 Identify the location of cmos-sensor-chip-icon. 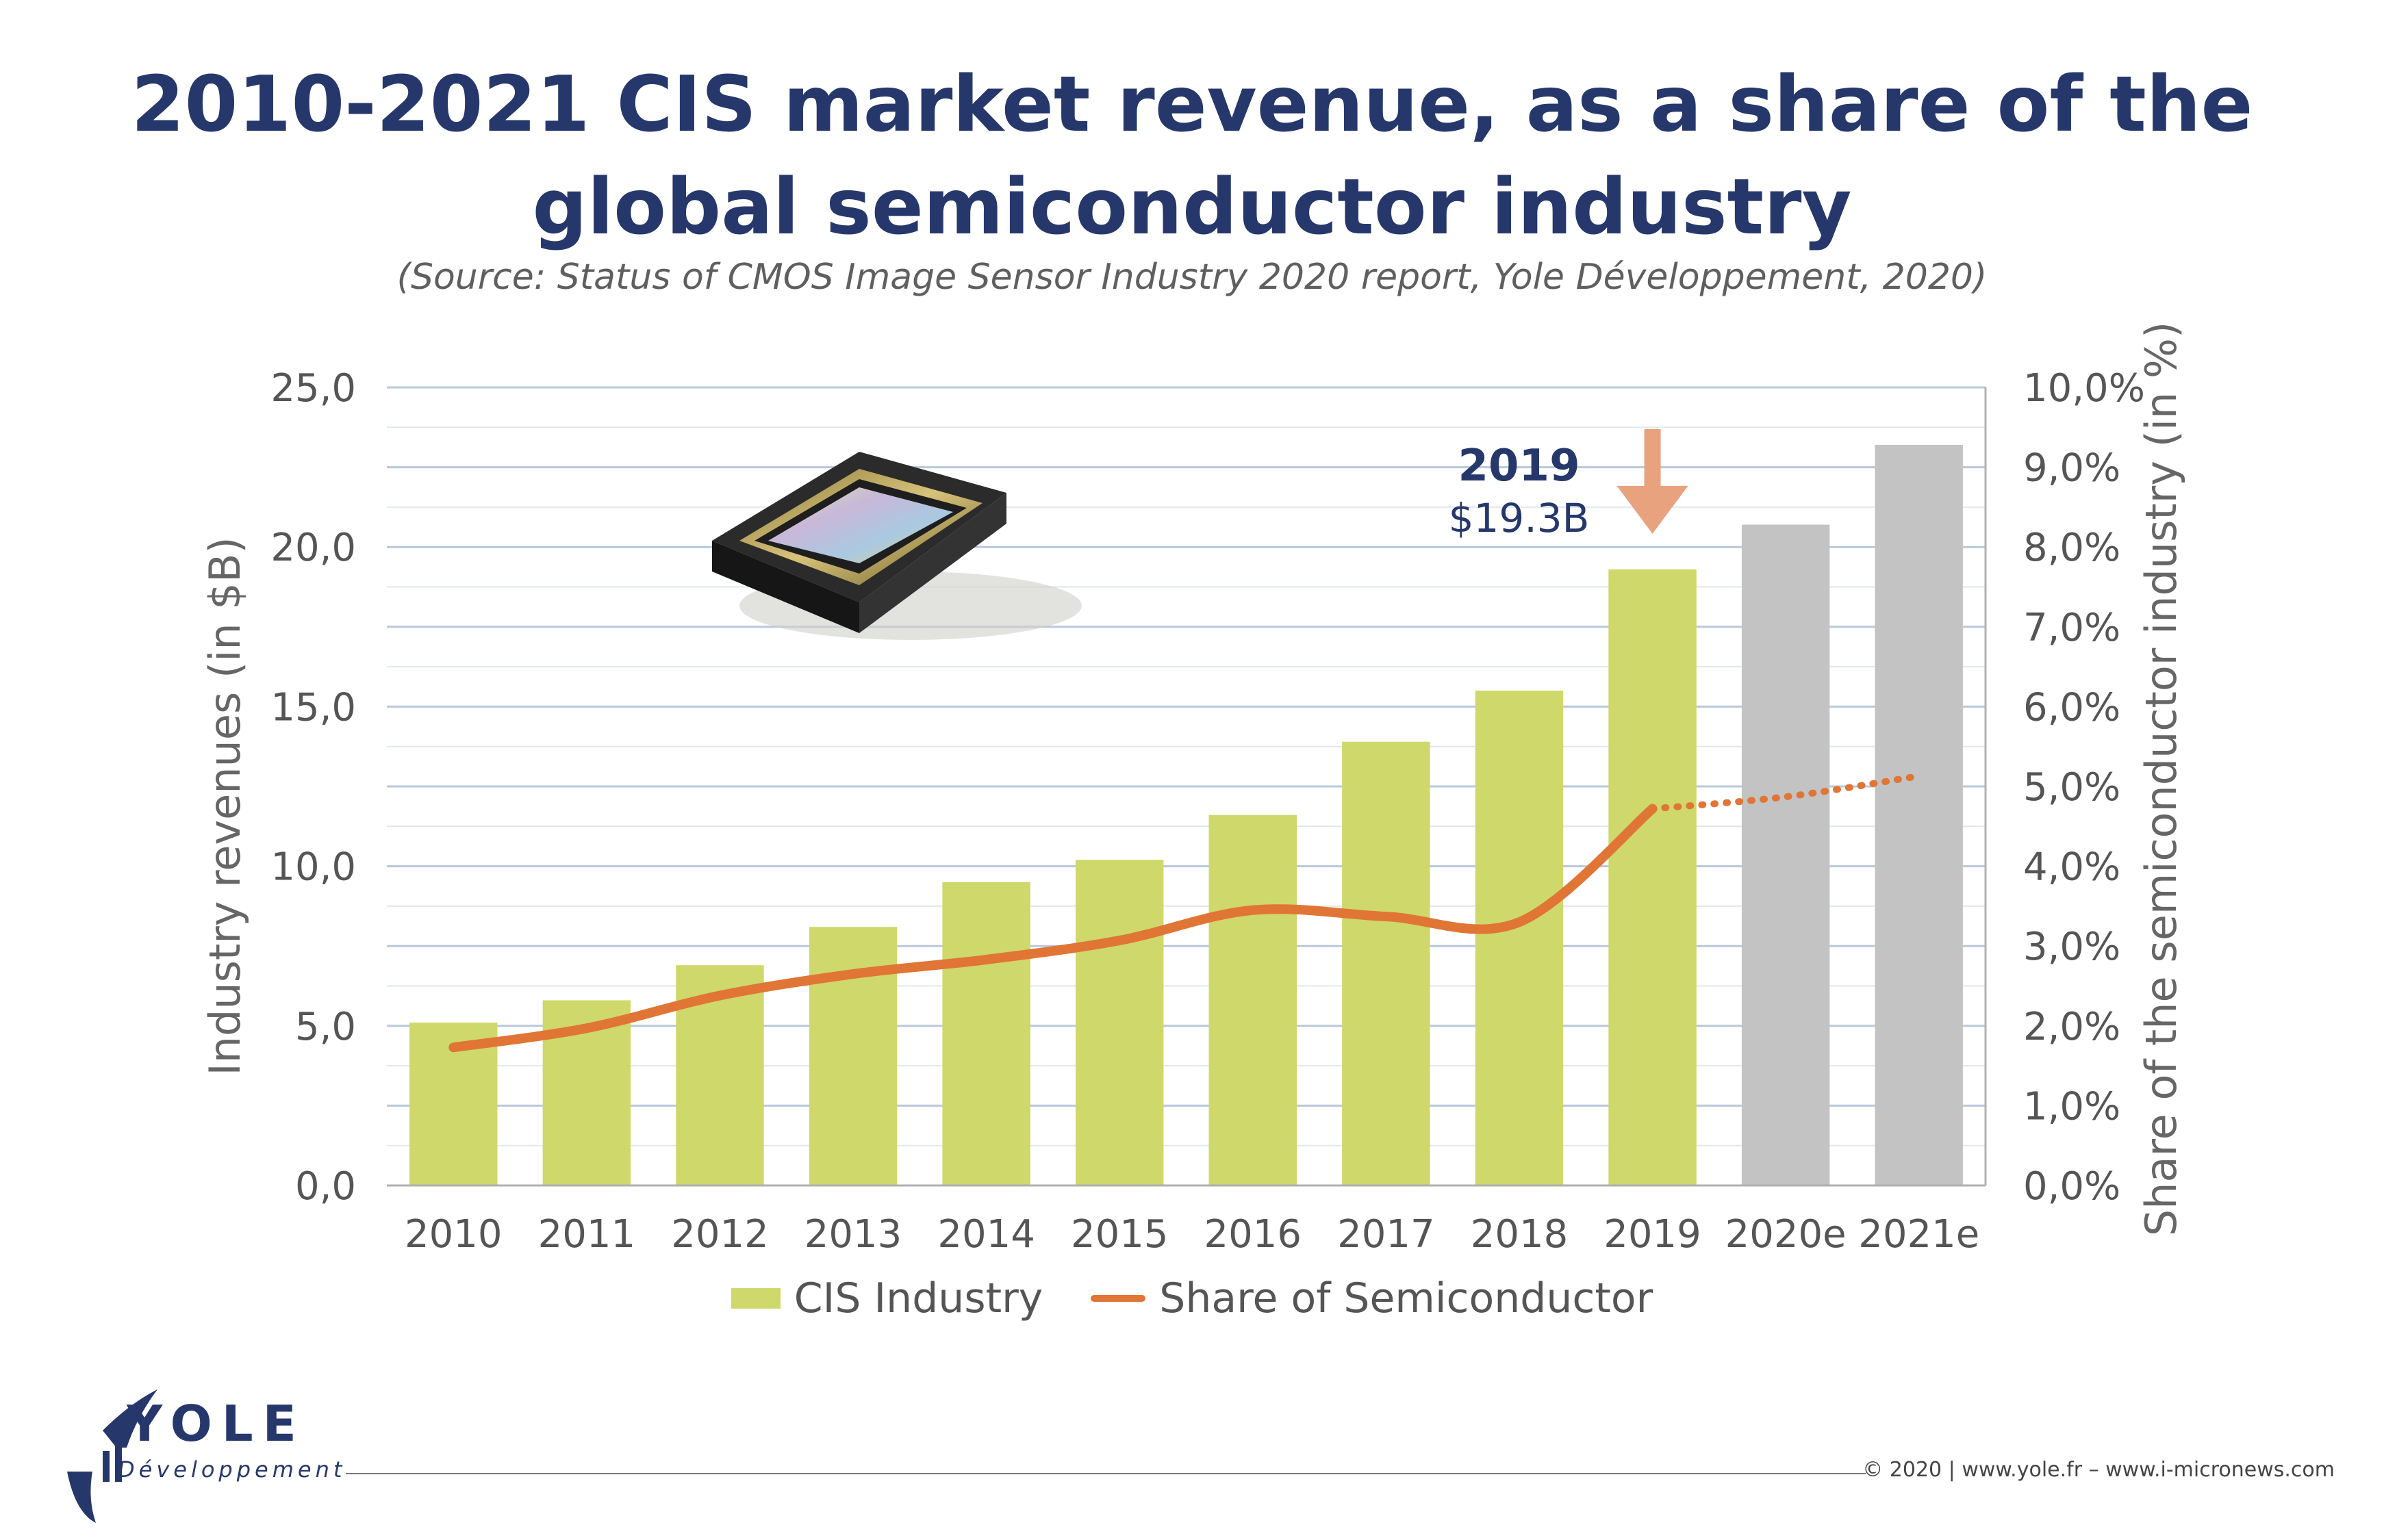
(897, 546).